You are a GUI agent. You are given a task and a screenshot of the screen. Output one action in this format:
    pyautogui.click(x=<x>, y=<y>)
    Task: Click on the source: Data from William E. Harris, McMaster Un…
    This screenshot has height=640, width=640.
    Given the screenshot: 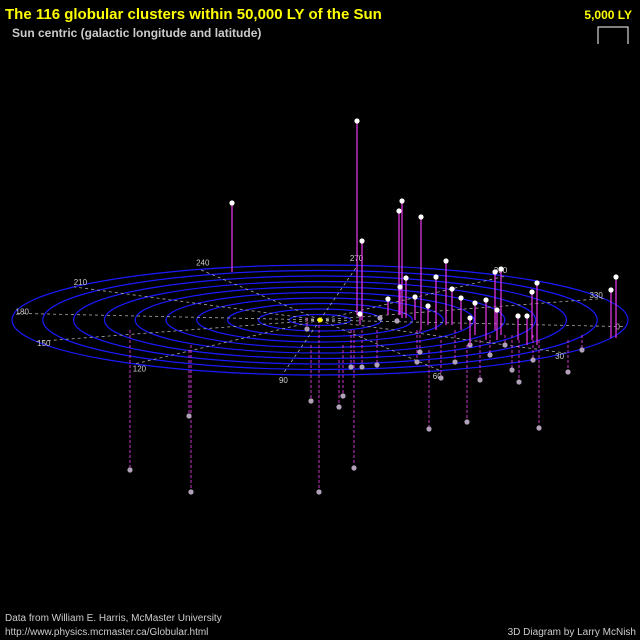 What is the action you would take?
    pyautogui.click(x=113, y=618)
    